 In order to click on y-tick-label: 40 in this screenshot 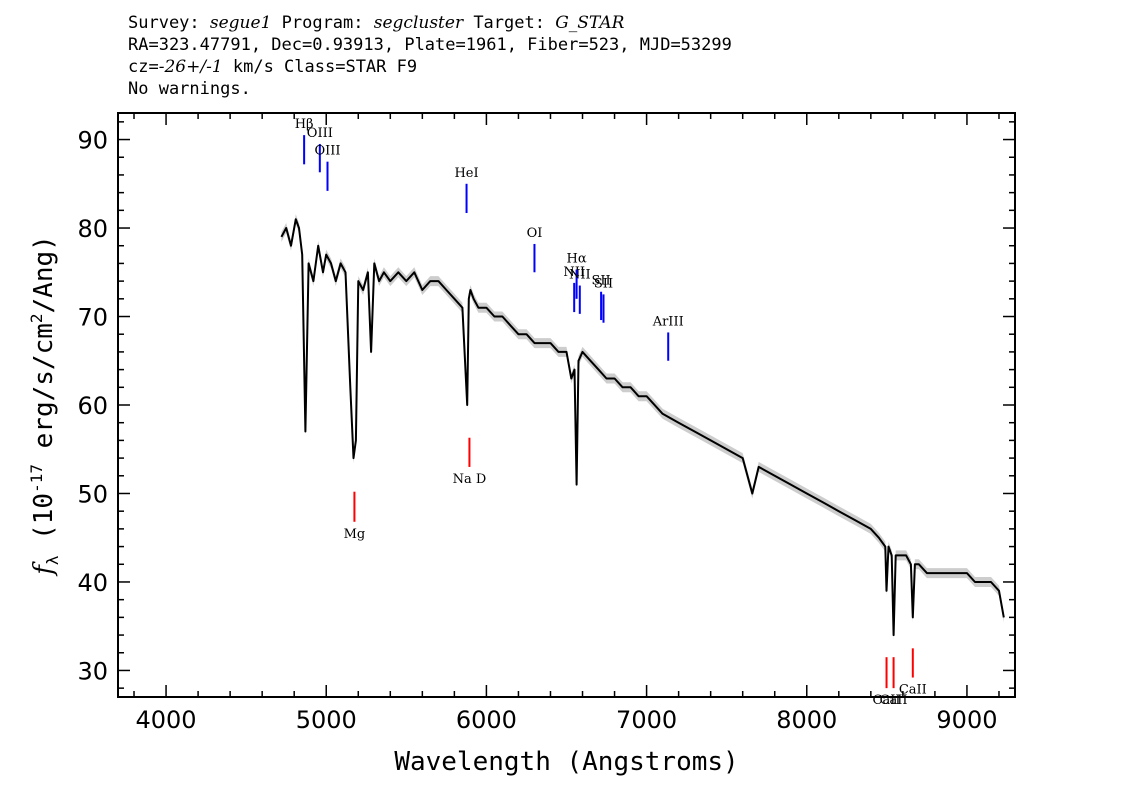, I will do `click(92, 583)`.